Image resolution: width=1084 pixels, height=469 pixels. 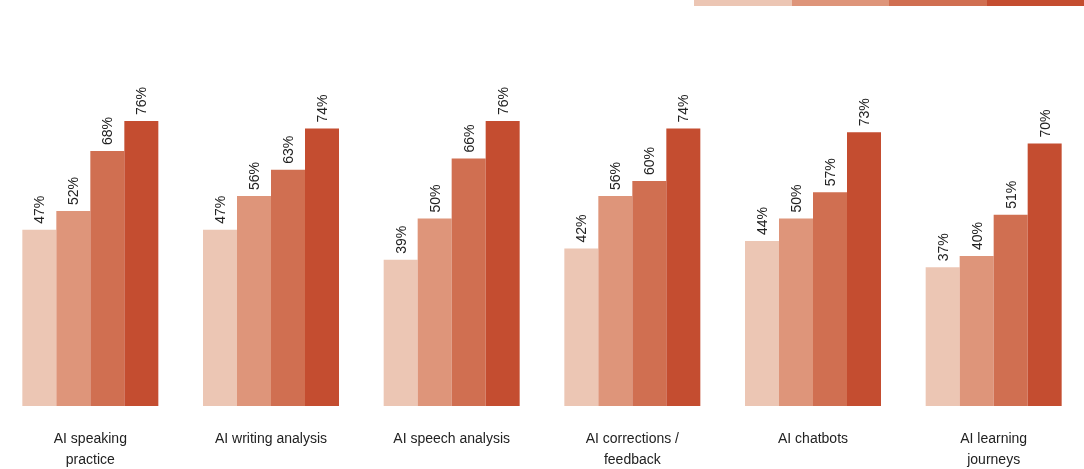 I want to click on x-tick-label: AI chatbots, so click(x=813, y=437).